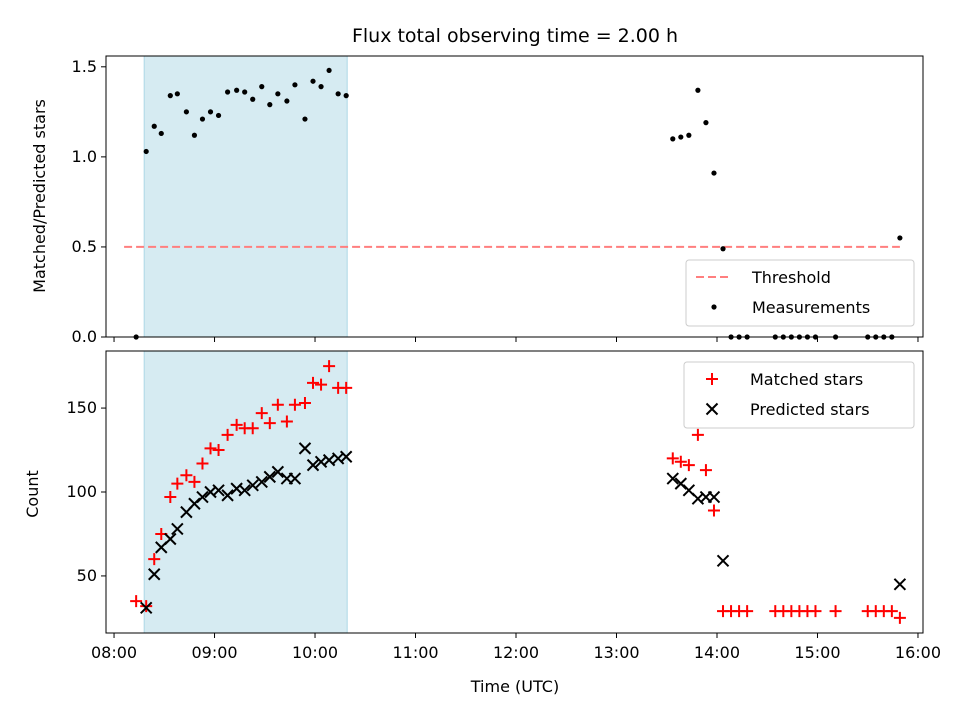 The image size is (960, 720). I want to click on legend-label: Threshold, so click(791, 277).